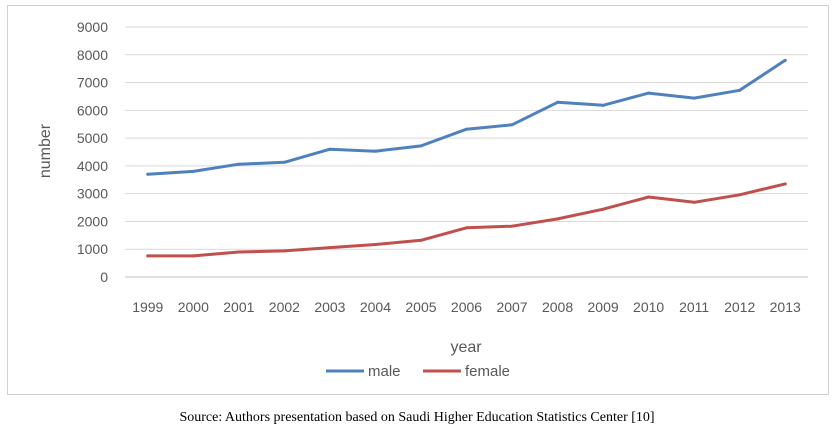 The width and height of the screenshot is (834, 432). What do you see at coordinates (92, 166) in the screenshot?
I see `y-tick-label: 4000` at bounding box center [92, 166].